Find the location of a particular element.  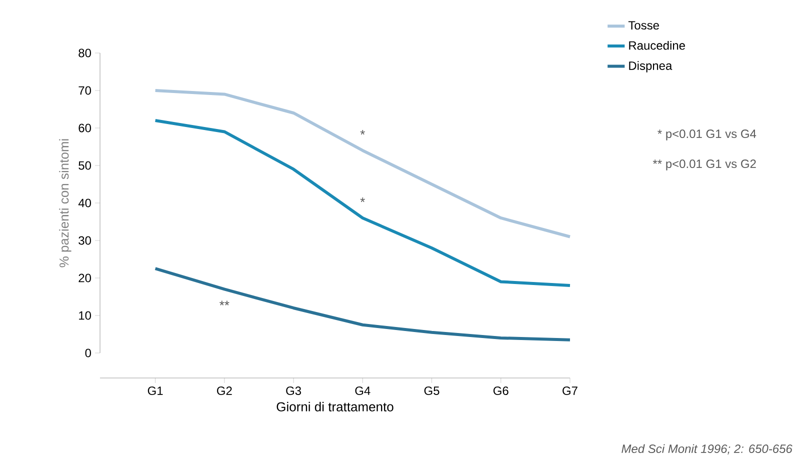

legend-label: Raucedine is located at coordinates (657, 45).